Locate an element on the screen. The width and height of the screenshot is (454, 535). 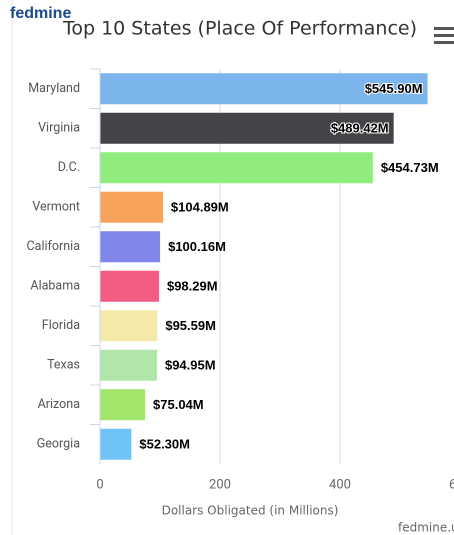
data-label: $52.30M is located at coordinates (164, 444).